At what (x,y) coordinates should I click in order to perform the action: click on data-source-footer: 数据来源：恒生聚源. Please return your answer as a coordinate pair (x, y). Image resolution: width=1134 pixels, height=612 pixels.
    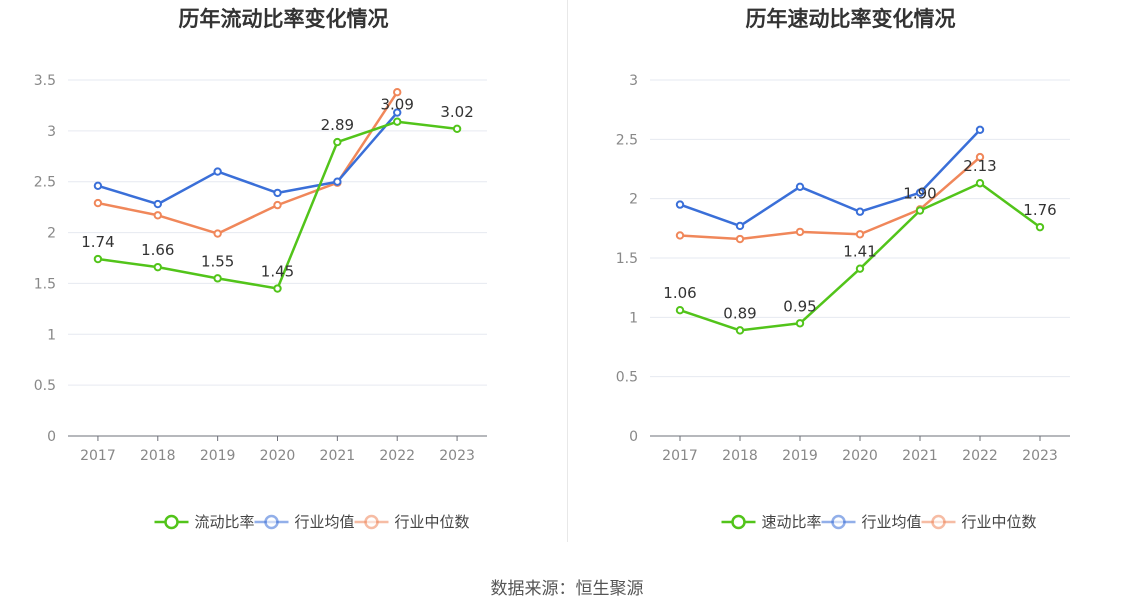
    Looking at the image, I should click on (567, 589).